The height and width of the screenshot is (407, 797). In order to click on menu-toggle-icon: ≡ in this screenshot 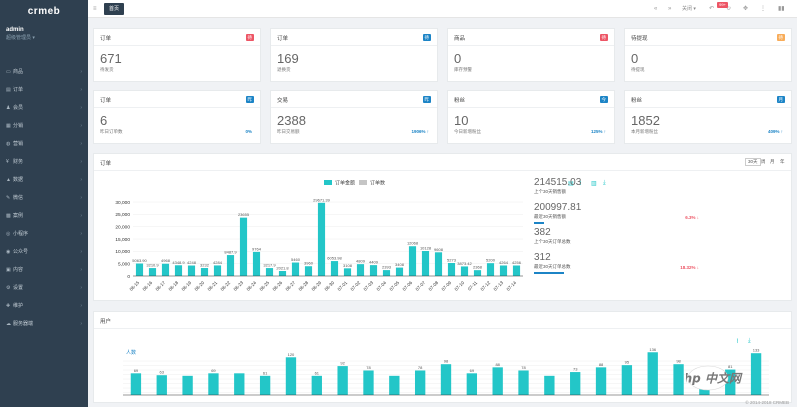, I will do `click(95, 9)`.